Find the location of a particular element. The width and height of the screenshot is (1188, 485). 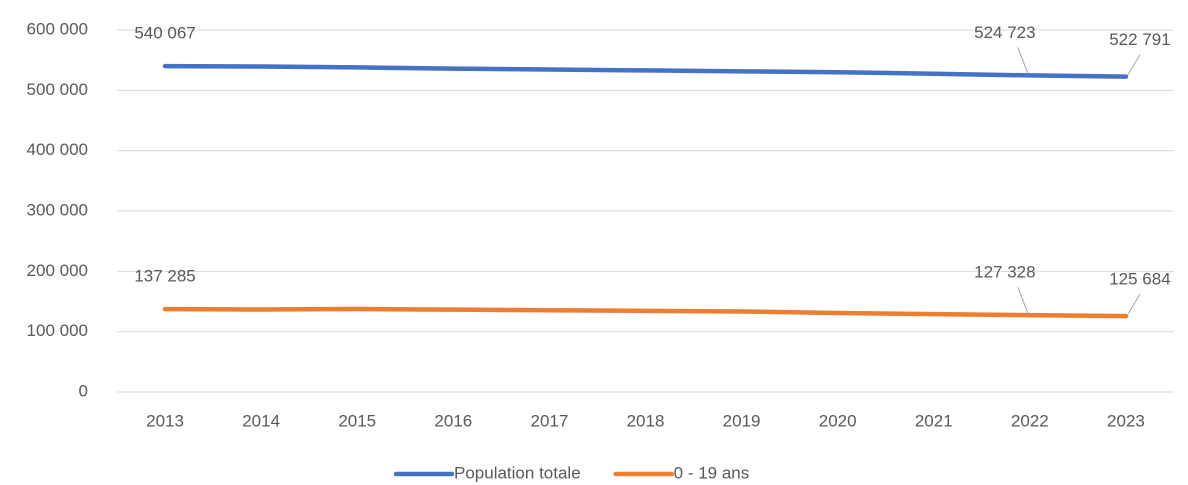

y-tick-label: 500 000 is located at coordinates (57, 89).